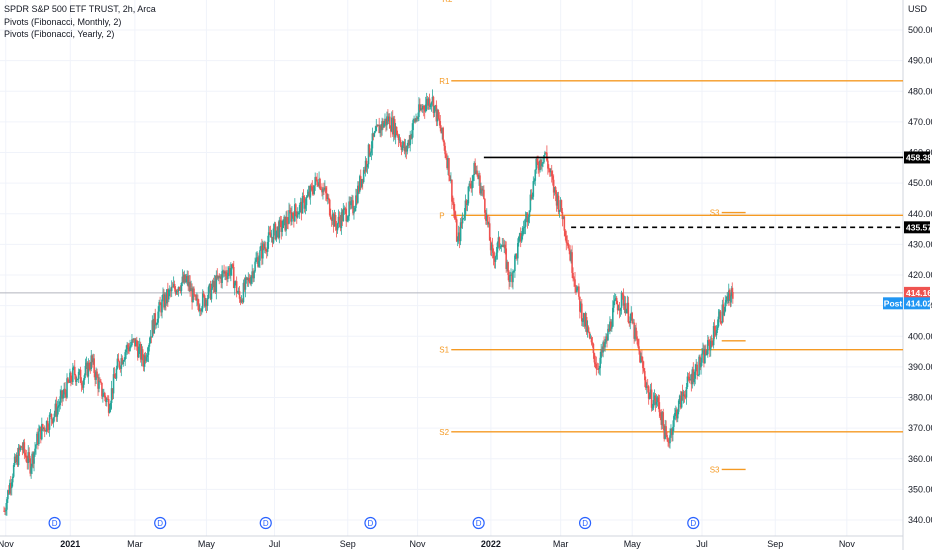 The width and height of the screenshot is (932, 550). I want to click on price-tick-label: 440.00, so click(920, 214).